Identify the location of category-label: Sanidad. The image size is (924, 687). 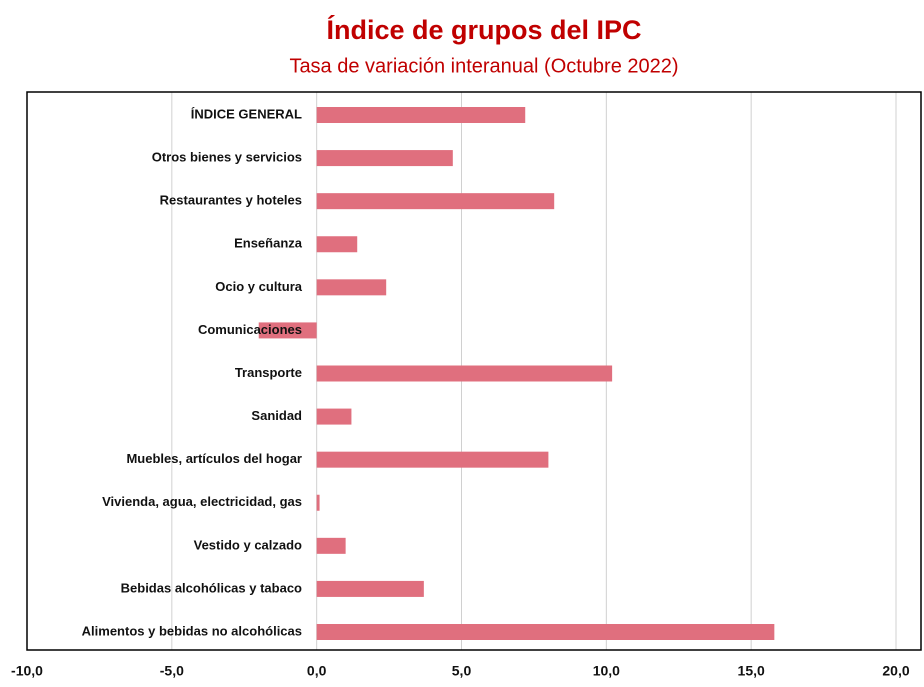
(276, 415).